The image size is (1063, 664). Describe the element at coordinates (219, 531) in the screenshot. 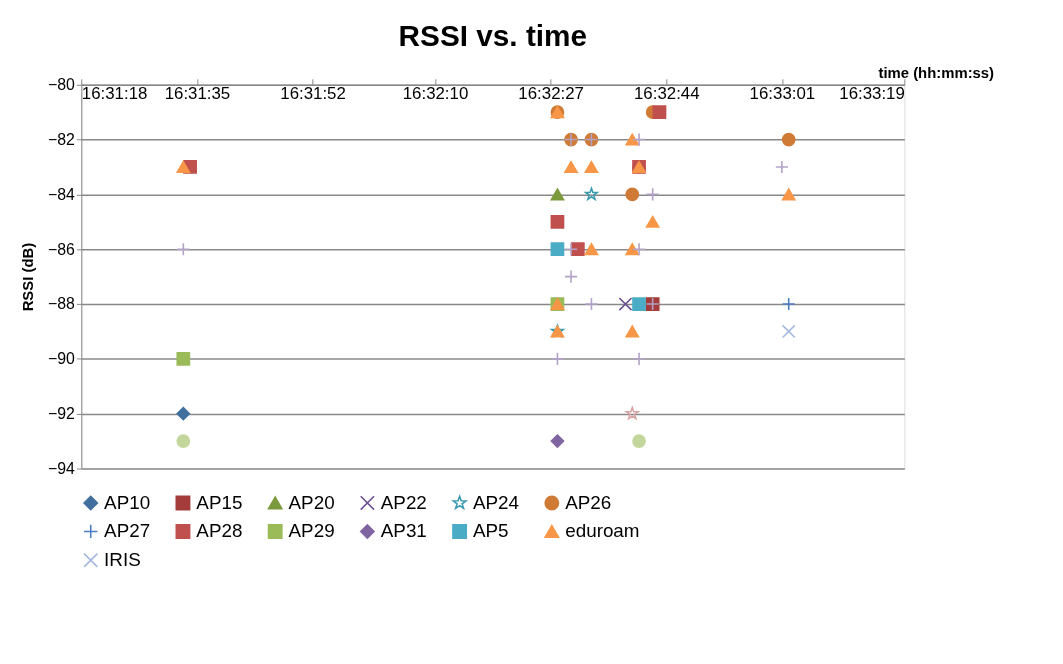

I see `legend-label: AP28` at that location.